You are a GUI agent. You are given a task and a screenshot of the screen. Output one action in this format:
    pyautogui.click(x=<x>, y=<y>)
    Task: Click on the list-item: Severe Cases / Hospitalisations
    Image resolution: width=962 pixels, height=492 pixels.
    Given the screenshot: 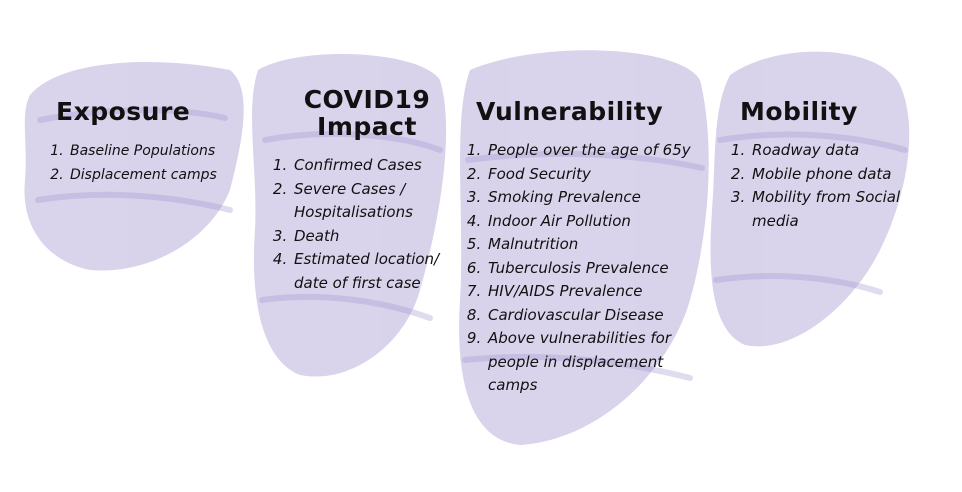 What is the action you would take?
    pyautogui.click(x=377, y=201)
    